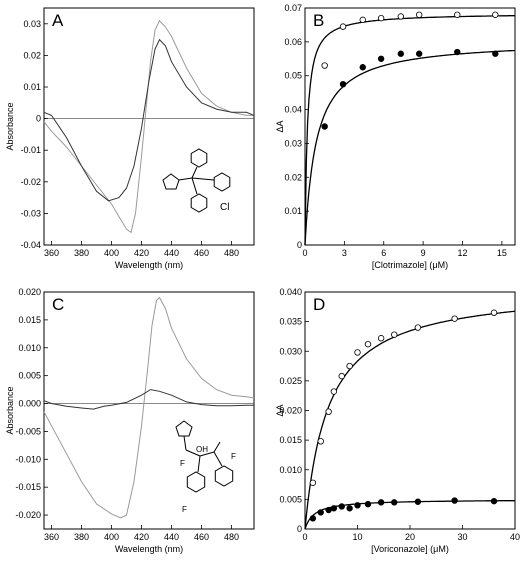 The width and height of the screenshot is (528, 567). Describe the element at coordinates (410, 265) in the screenshot. I see `x-axis-label: [Clotrimazole] (μM)` at that location.